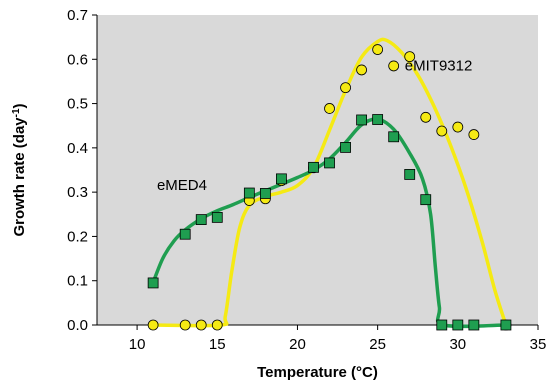  I want to click on y-tick-label: 0.0, so click(77, 325).